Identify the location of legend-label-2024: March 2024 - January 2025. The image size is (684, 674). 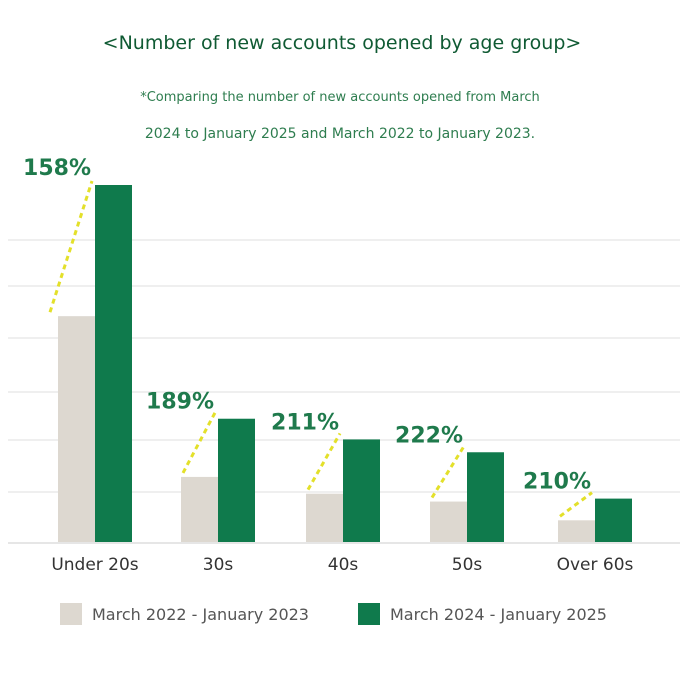
(498, 614).